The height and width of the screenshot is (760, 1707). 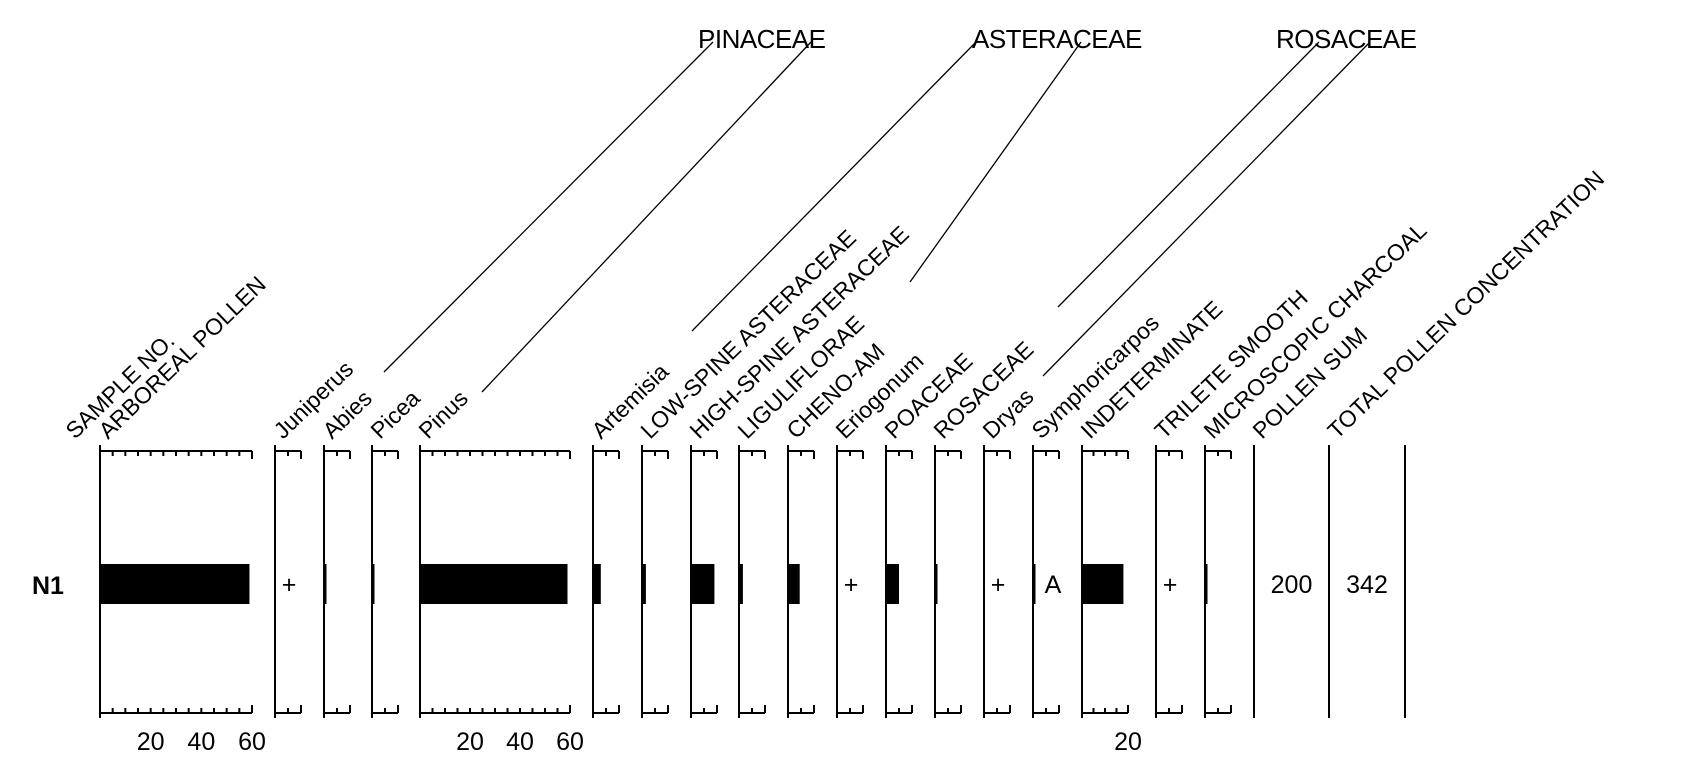 What do you see at coordinates (606, 581) in the screenshot?
I see `panel-artemisia` at bounding box center [606, 581].